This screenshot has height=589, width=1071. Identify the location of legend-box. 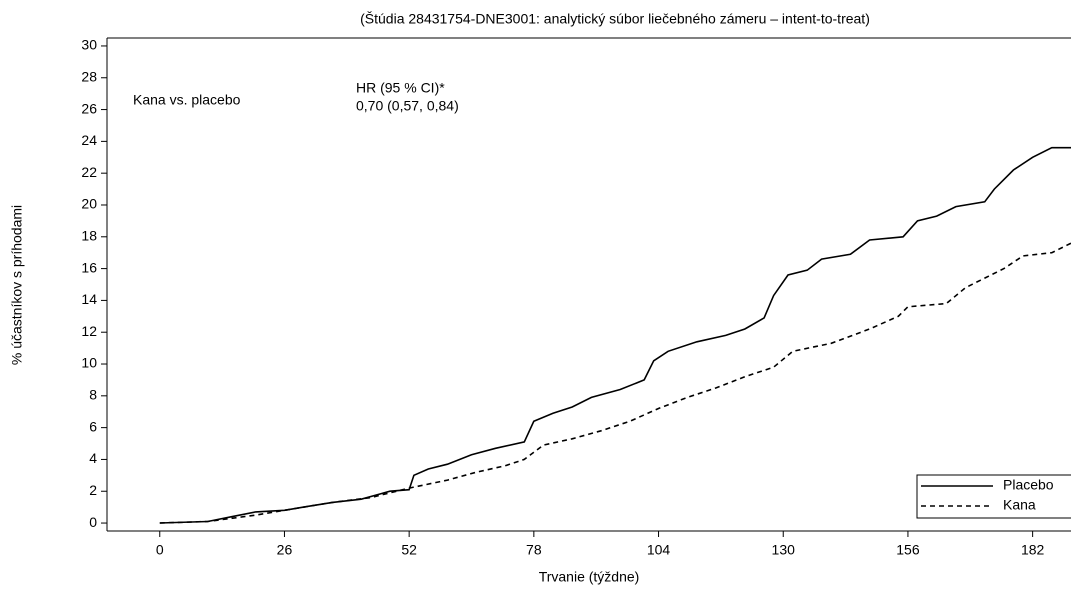
(993, 496).